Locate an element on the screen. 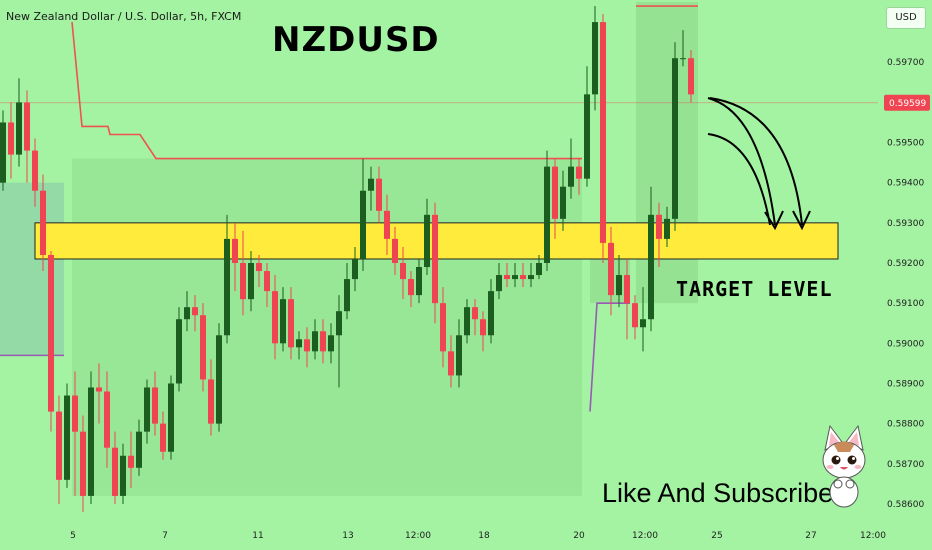 This screenshot has height=550, width=932. price-axis-label: 0.58900 is located at coordinates (905, 384).